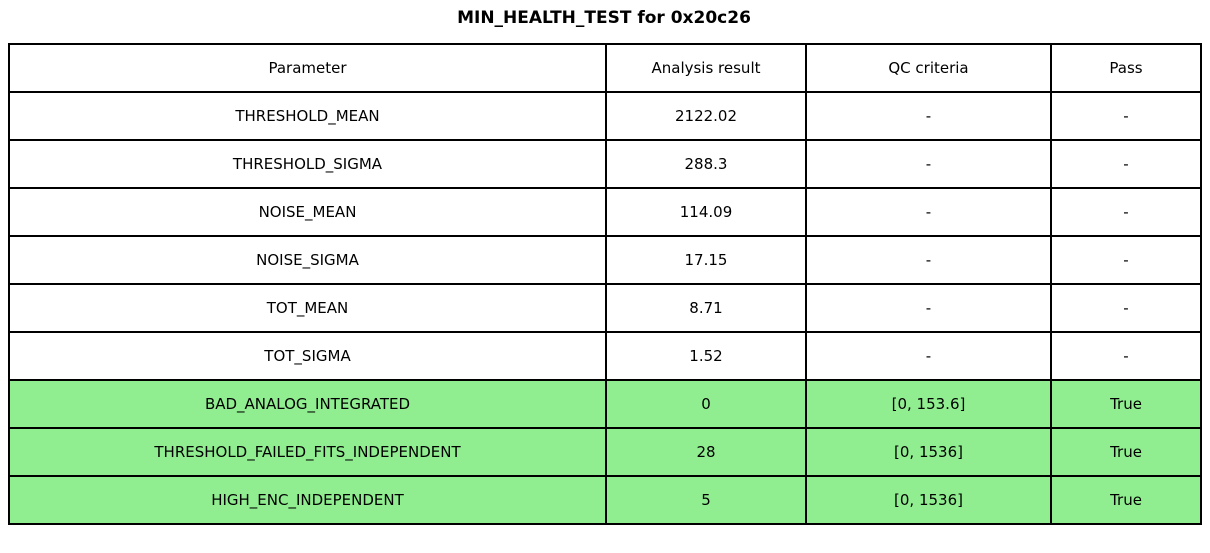 The height and width of the screenshot is (553, 1210). What do you see at coordinates (307, 68) in the screenshot?
I see `column-header-parameter: Parameter` at bounding box center [307, 68].